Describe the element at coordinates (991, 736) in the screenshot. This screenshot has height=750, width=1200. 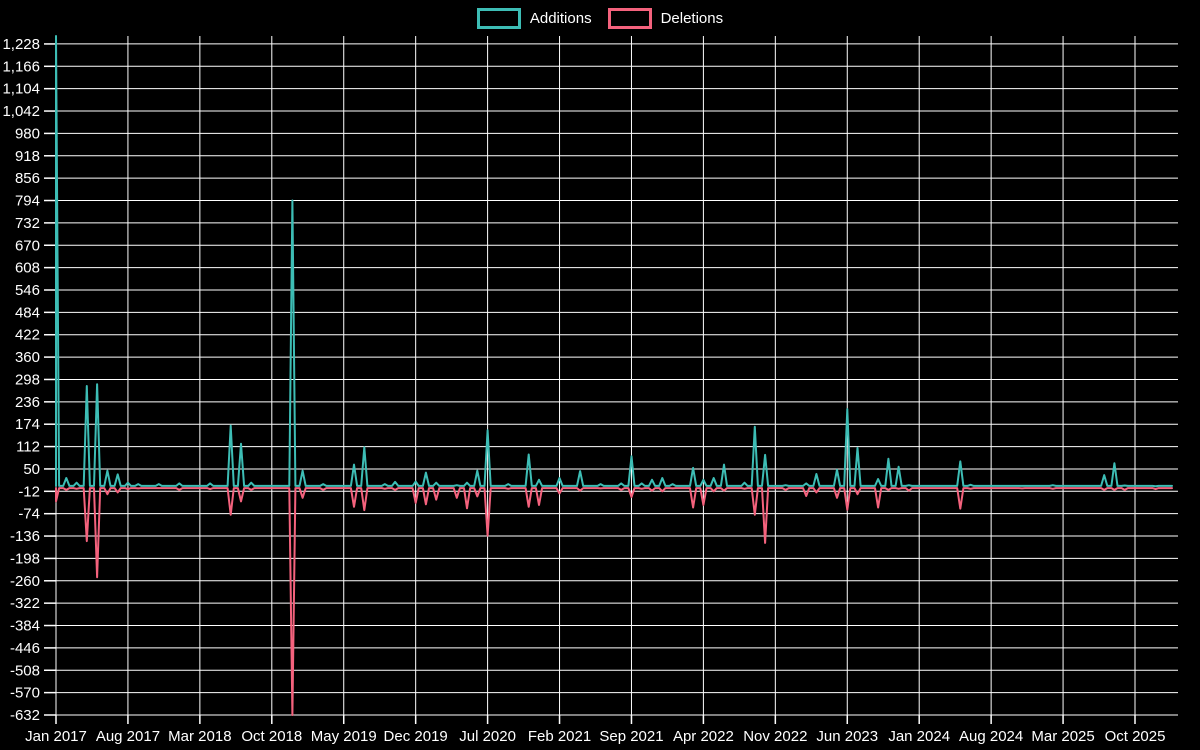
I see `tick-label: Aug 2024` at that location.